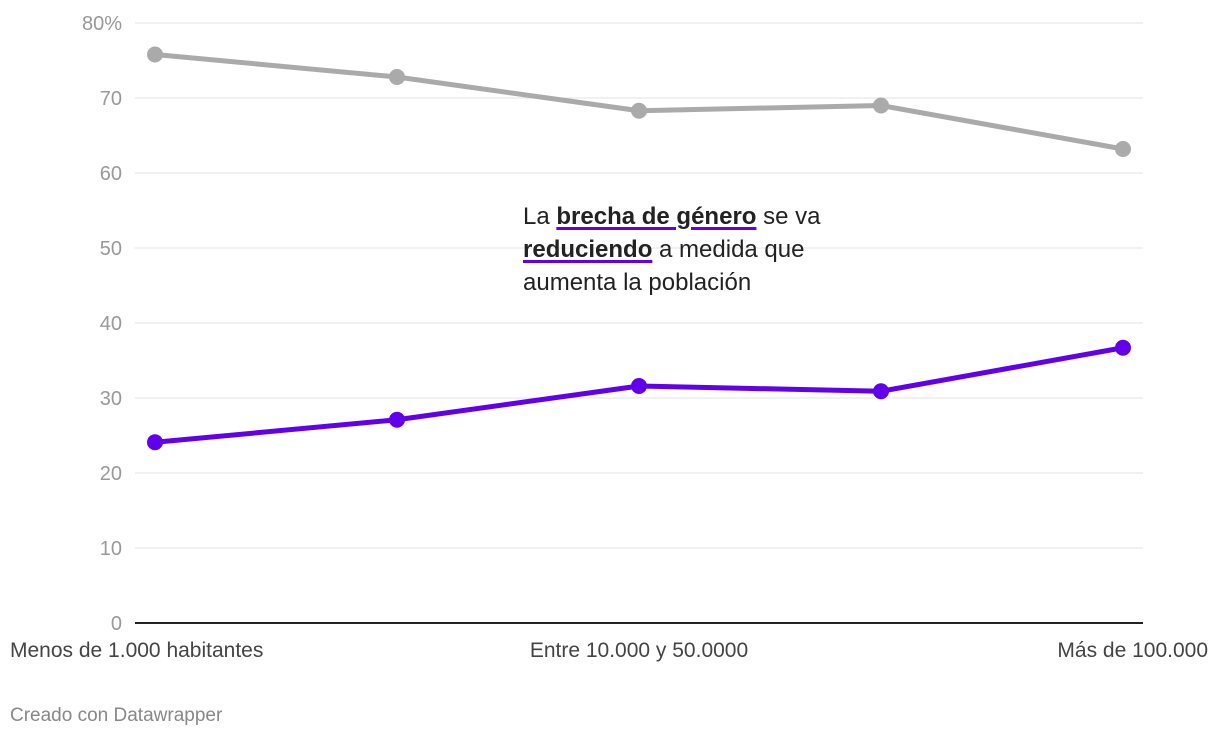  I want to click on y-tick-label: 50, so click(111, 249).